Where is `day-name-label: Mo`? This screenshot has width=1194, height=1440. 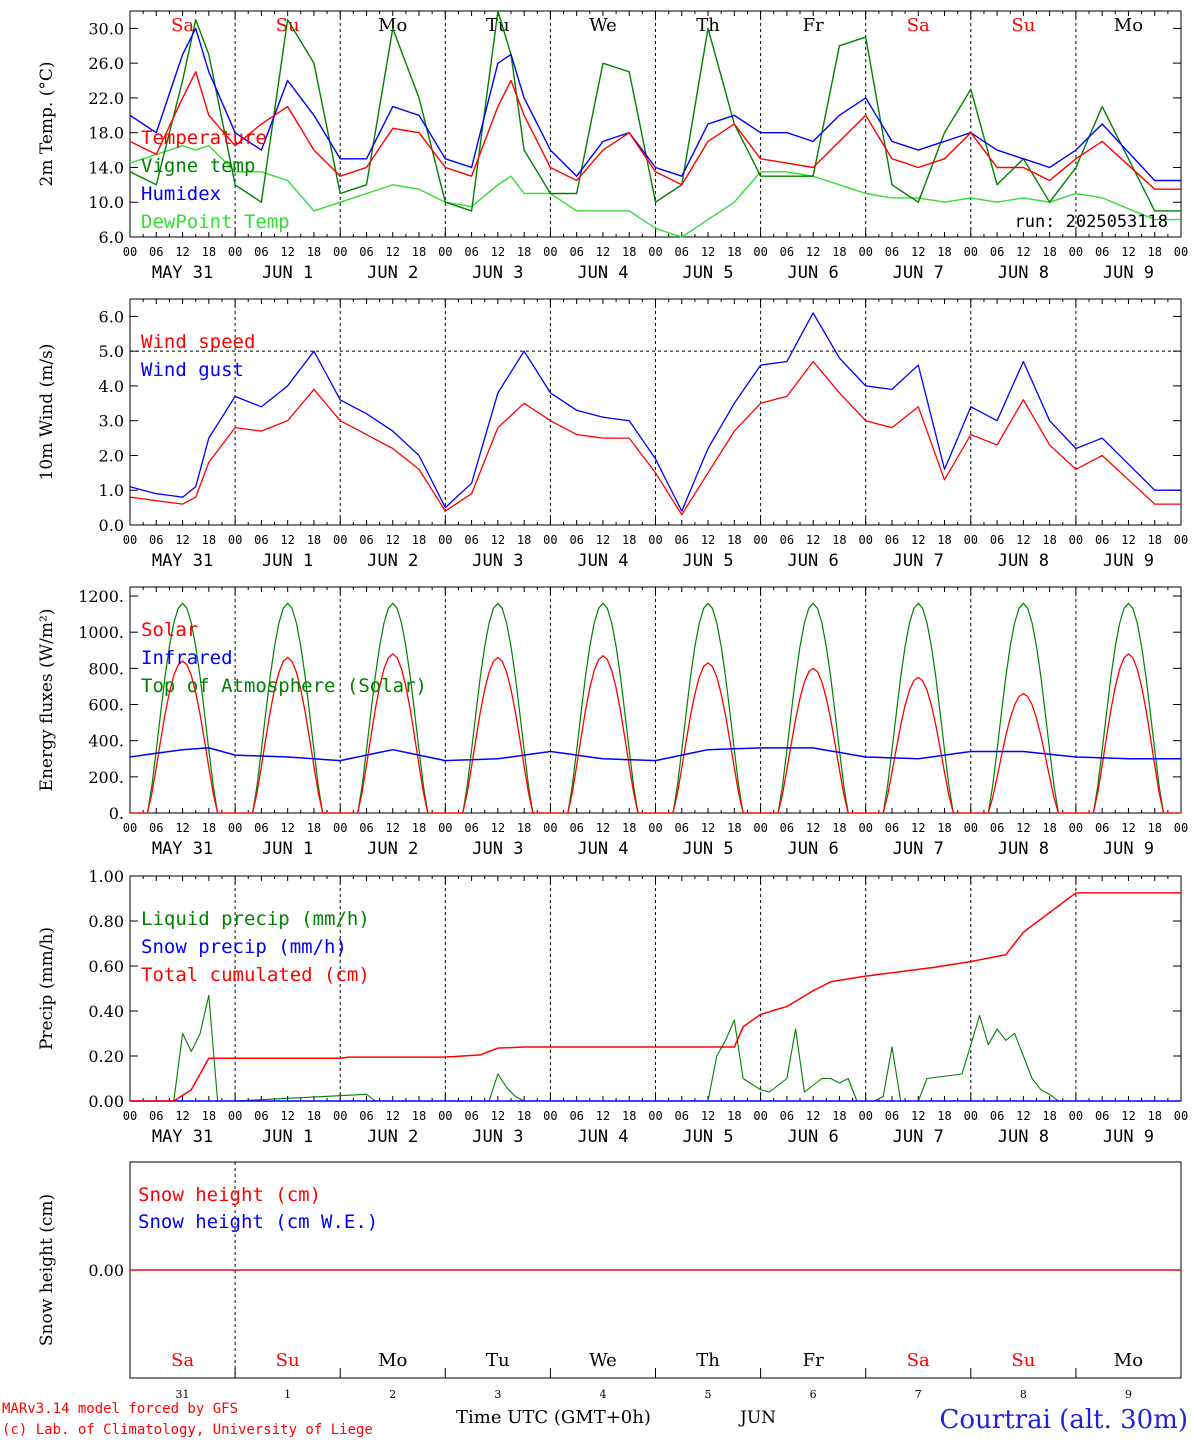
day-name-label: Mo is located at coordinates (1128, 1360).